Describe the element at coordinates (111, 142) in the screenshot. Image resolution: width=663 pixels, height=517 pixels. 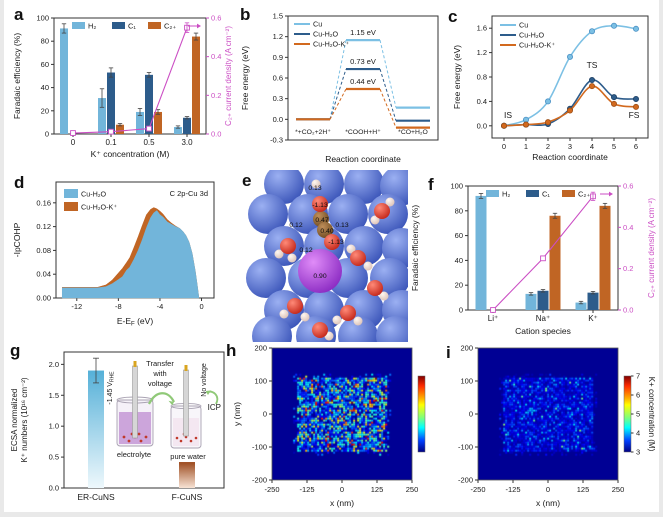
I see `x-tick: 0.1` at that location.